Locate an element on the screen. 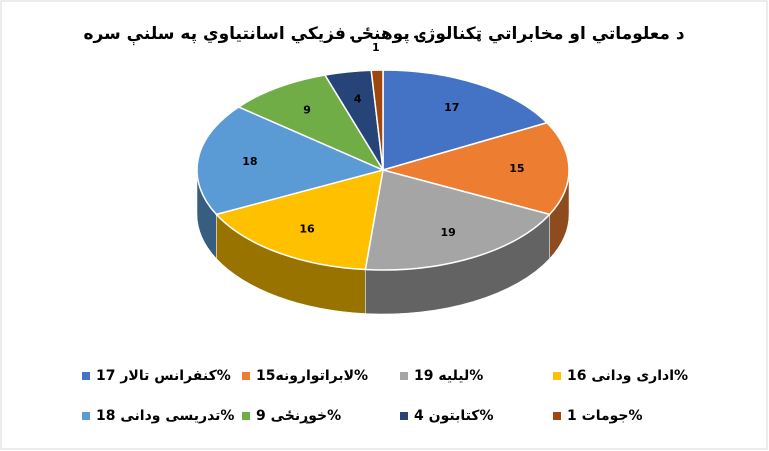 The height and width of the screenshot is (451, 769). data-label: 1 is located at coordinates (376, 47).